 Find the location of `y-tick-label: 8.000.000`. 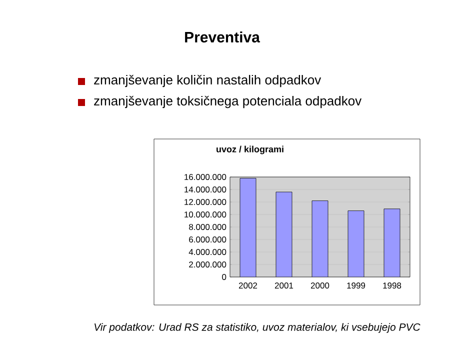

y-tick-label: 8.000.000 is located at coordinates (207, 227).